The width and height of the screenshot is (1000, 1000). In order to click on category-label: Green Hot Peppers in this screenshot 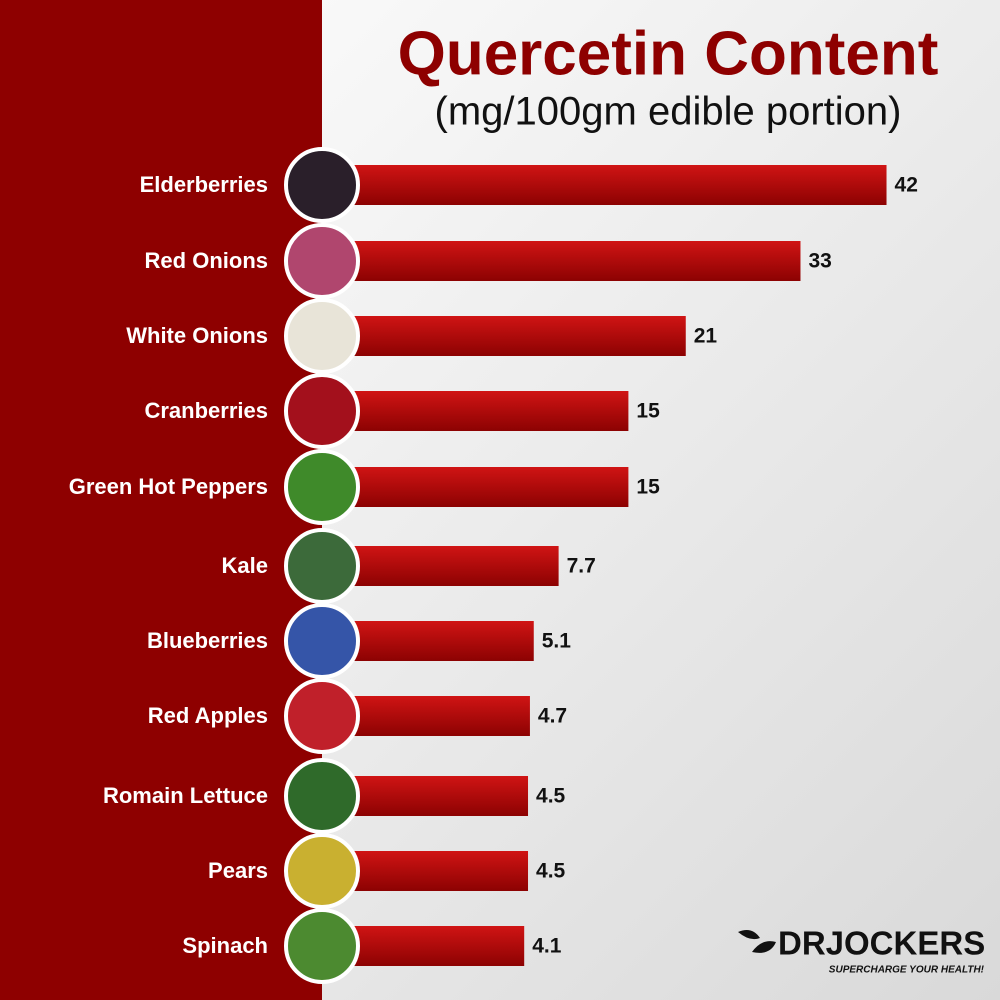, I will do `click(168, 486)`.